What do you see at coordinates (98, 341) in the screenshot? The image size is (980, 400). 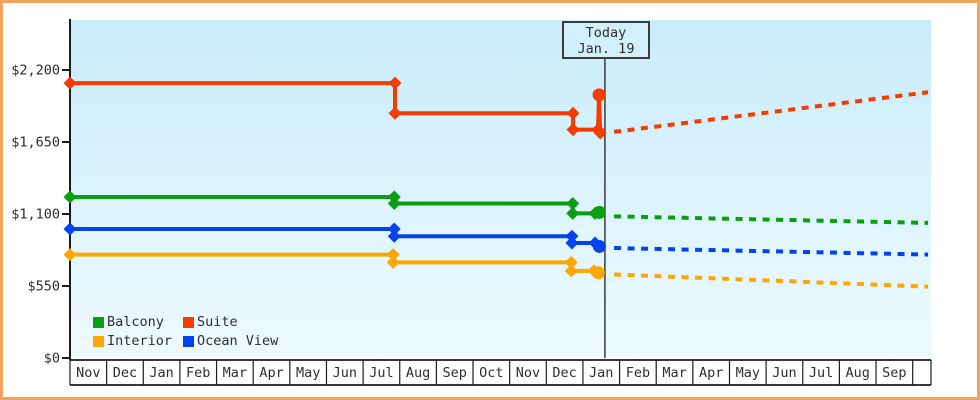 I see `legend-swatch-interior` at bounding box center [98, 341].